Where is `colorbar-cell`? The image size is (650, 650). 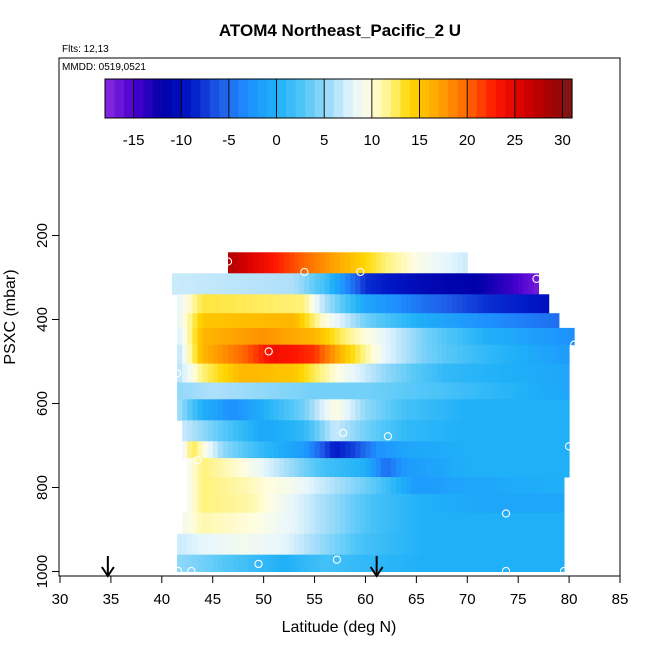
colorbar-cell is located at coordinates (291, 98).